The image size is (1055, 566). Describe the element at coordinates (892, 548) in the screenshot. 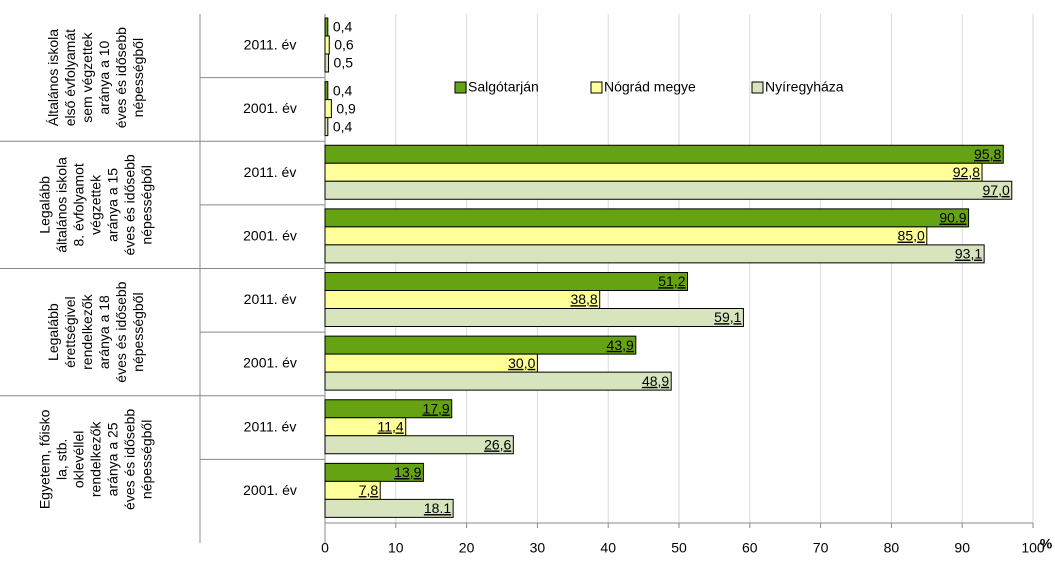

I see `x-tick-label: 80` at that location.